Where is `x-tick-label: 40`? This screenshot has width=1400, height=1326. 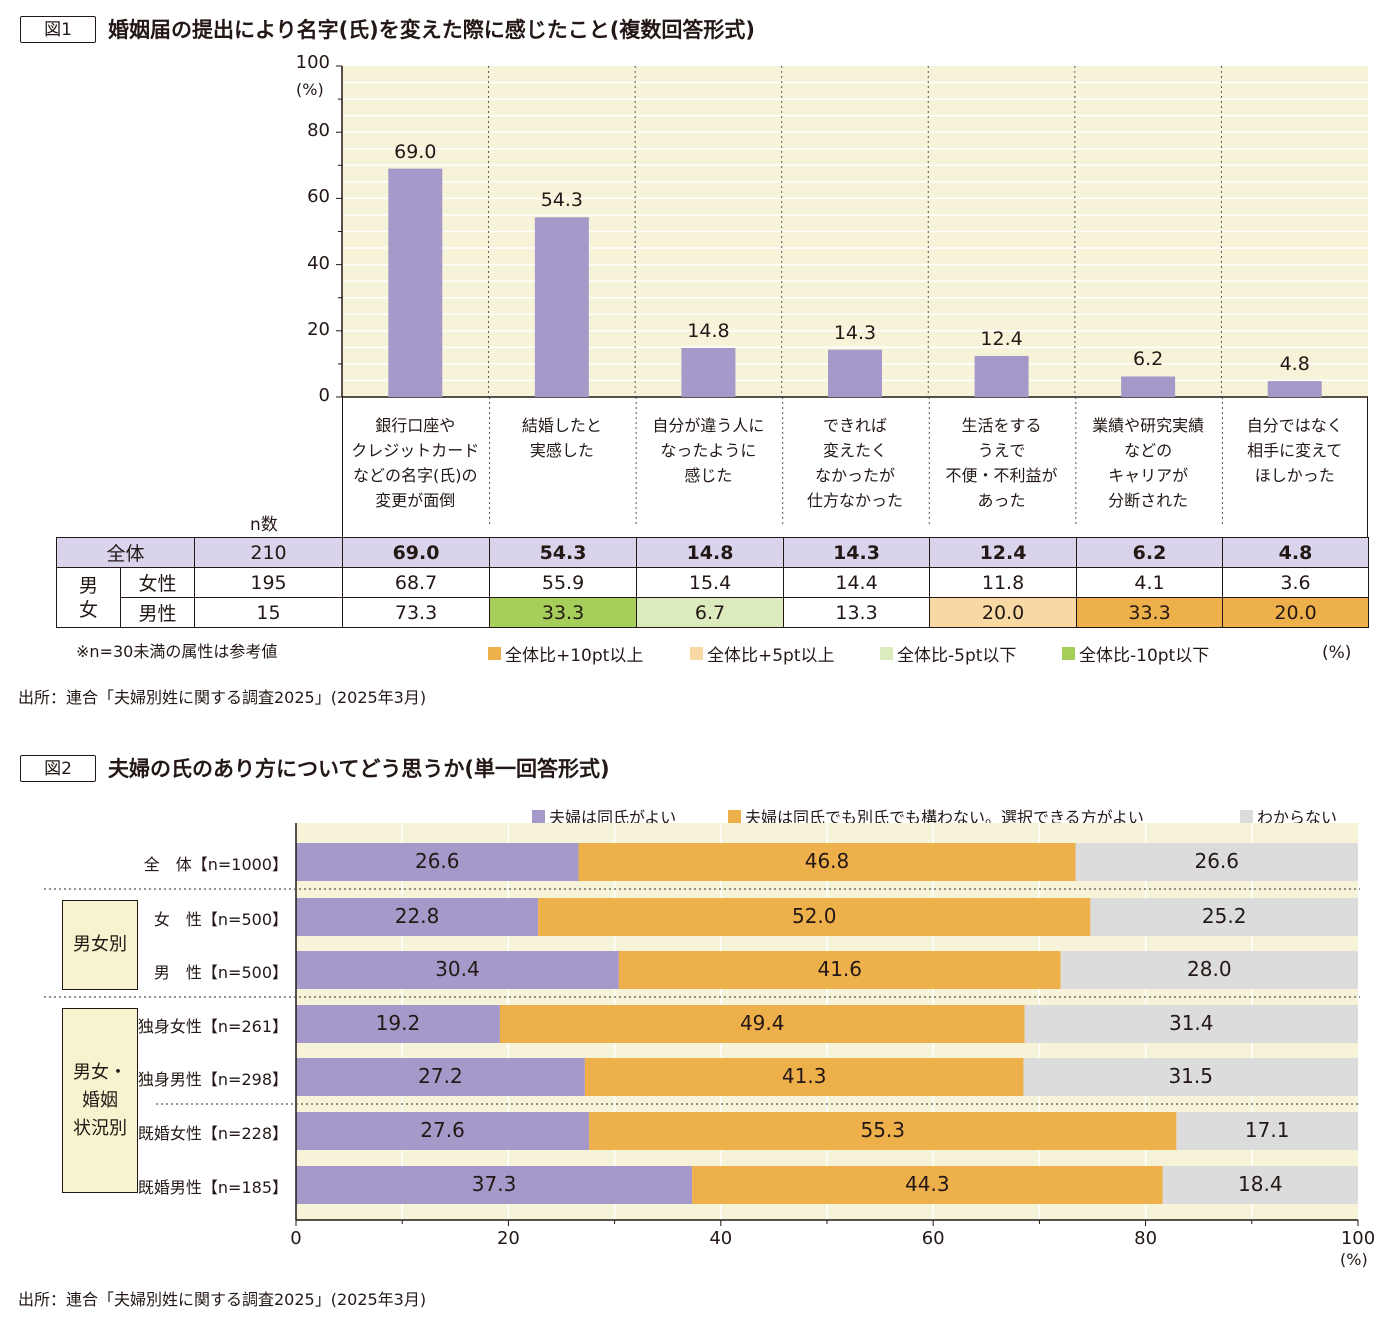
x-tick-label: 40 is located at coordinates (721, 1238).